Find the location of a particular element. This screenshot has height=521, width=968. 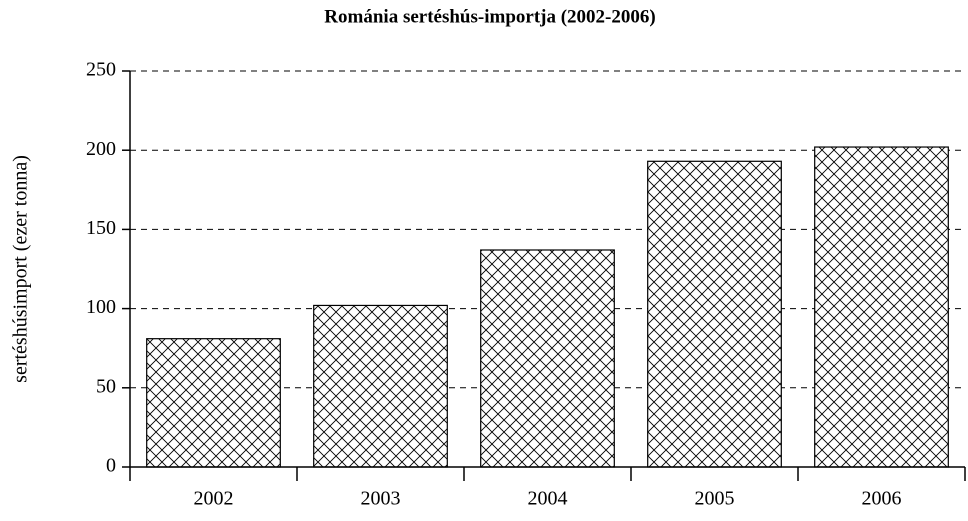

x-tick-label: 2002 is located at coordinates (214, 499).